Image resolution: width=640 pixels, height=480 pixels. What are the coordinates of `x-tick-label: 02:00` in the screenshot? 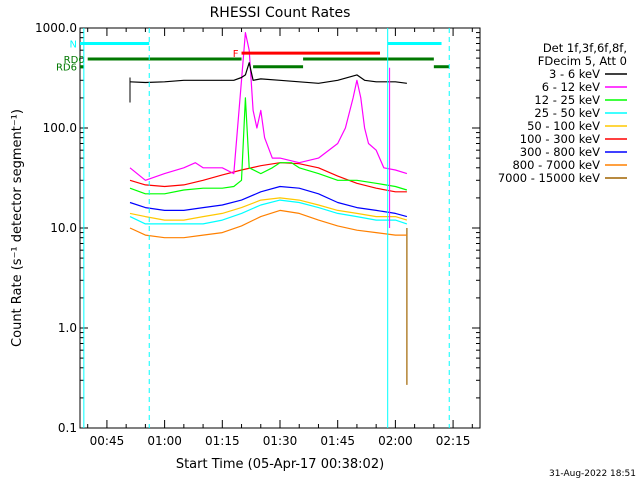 It's located at (395, 441).